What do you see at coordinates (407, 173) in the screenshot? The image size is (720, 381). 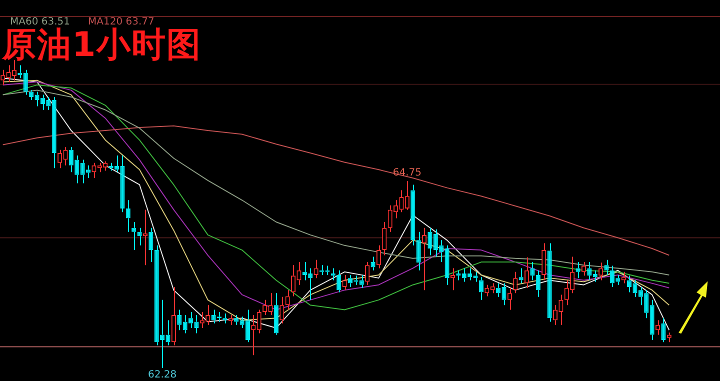 I see `annotation: 64.75` at bounding box center [407, 173].